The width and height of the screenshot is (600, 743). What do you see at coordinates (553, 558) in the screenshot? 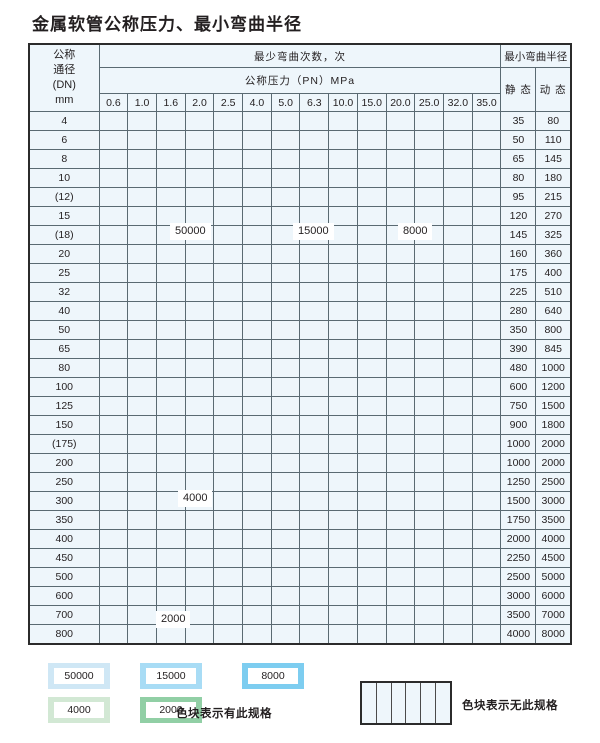
I see `dynamic-radius-cell: 4500` at bounding box center [553, 558].